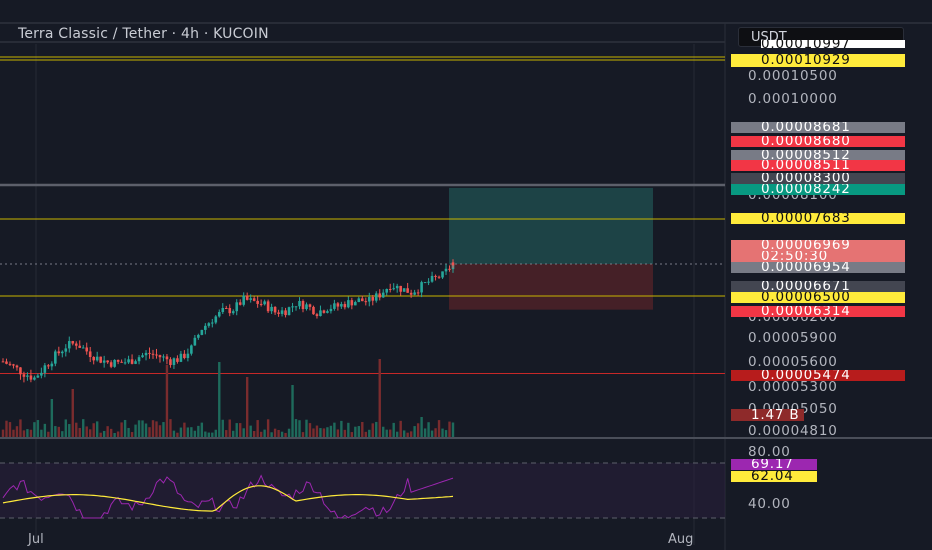 The image size is (932, 550). Describe the element at coordinates (228, 398) in the screenshot. I see `volume-bars` at that location.